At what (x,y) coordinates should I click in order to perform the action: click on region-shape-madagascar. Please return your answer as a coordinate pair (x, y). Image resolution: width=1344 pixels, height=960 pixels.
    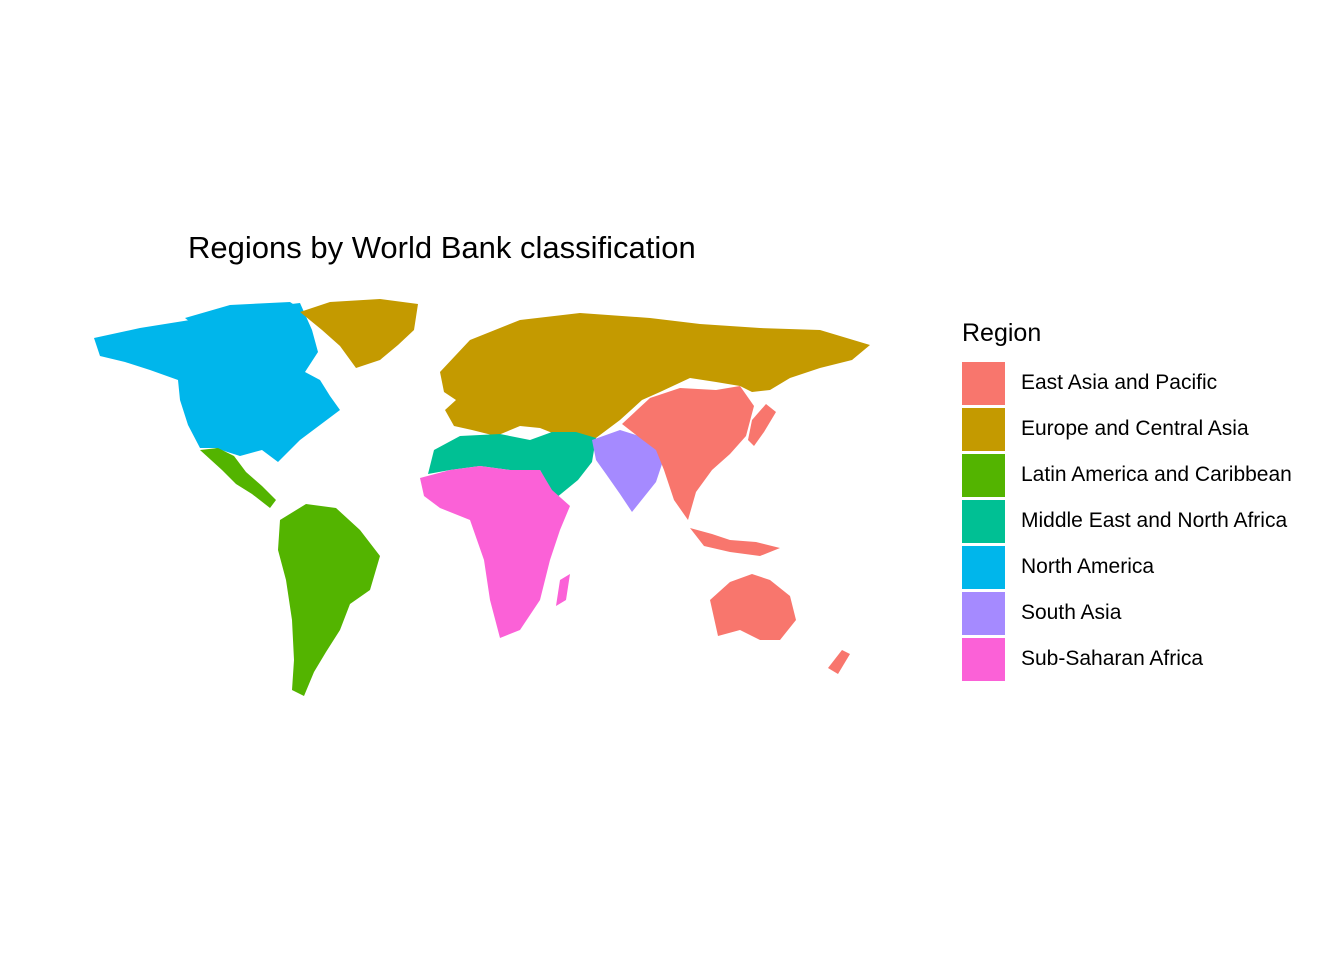
    Looking at the image, I should click on (563, 590).